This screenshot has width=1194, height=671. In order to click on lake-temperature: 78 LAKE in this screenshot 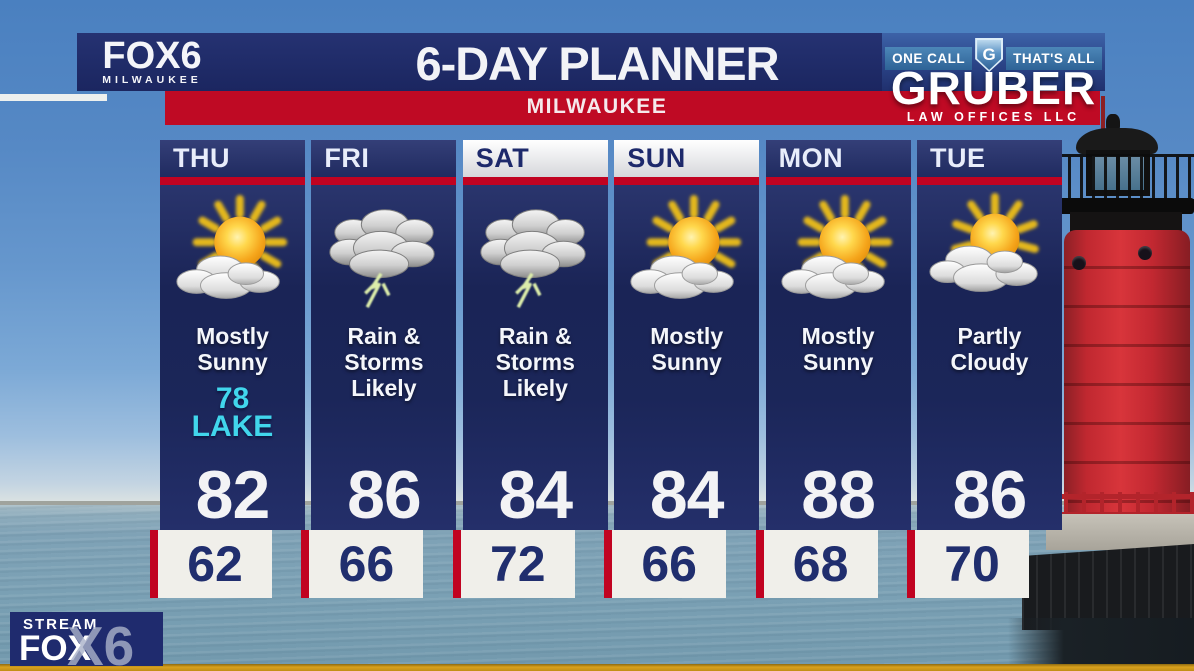, I will do `click(232, 412)`.